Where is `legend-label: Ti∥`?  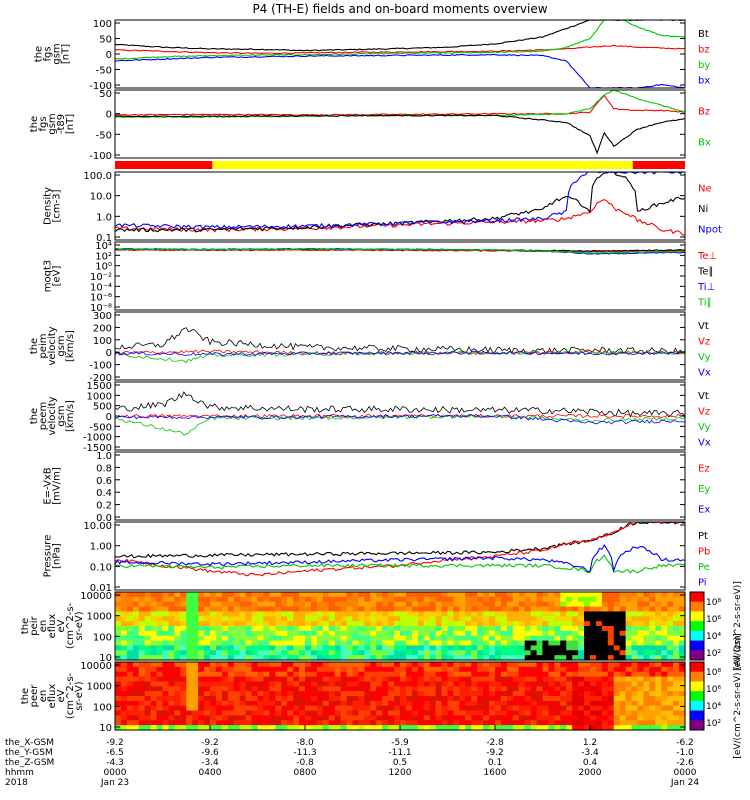 legend-label: Ti∥ is located at coordinates (704, 302).